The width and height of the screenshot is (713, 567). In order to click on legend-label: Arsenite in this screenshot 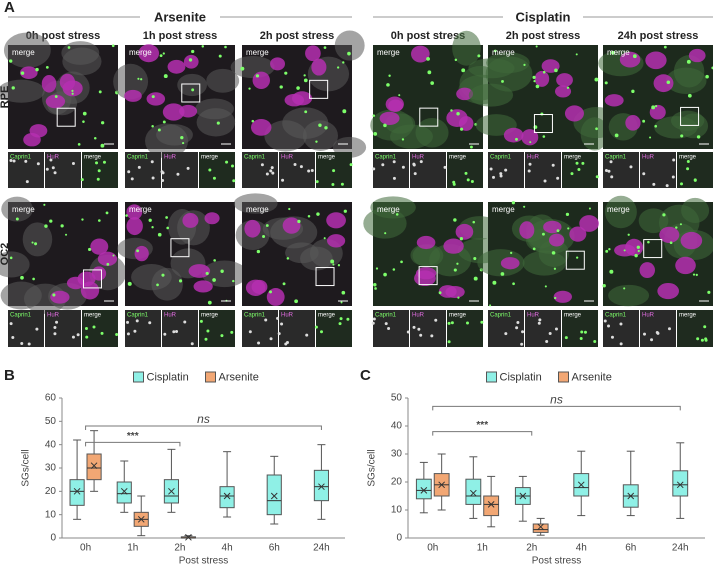, I will do `click(592, 377)`.